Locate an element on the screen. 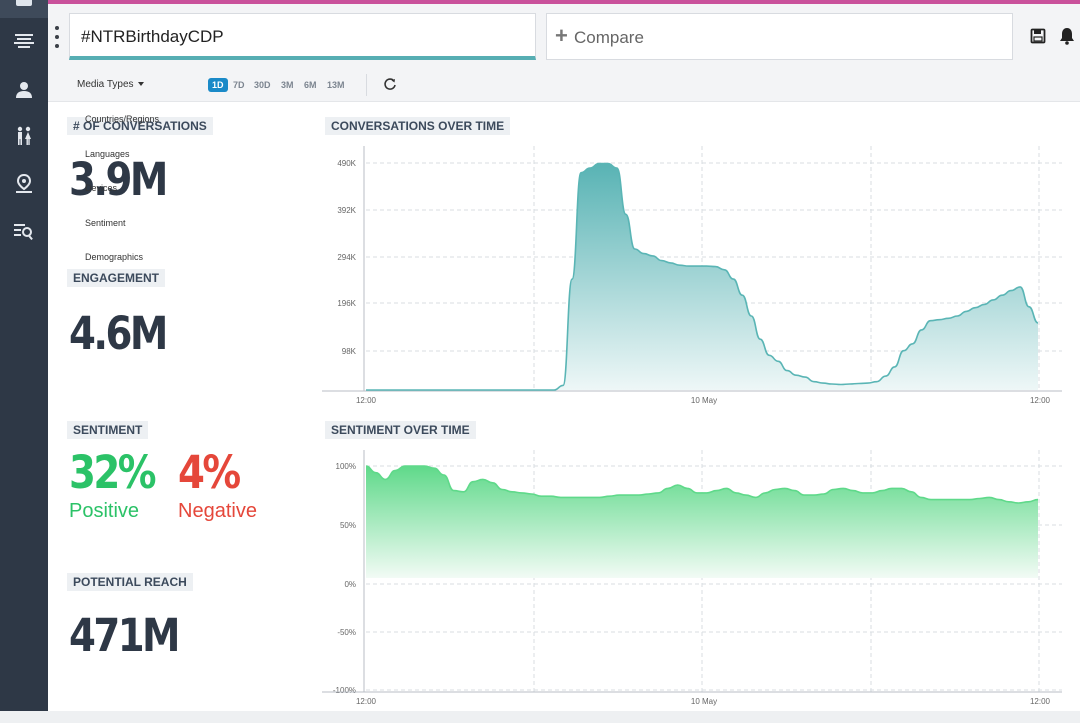 This screenshot has width=1080, height=723. search-query-field: #NTRBirthdayCDP is located at coordinates (302, 36).